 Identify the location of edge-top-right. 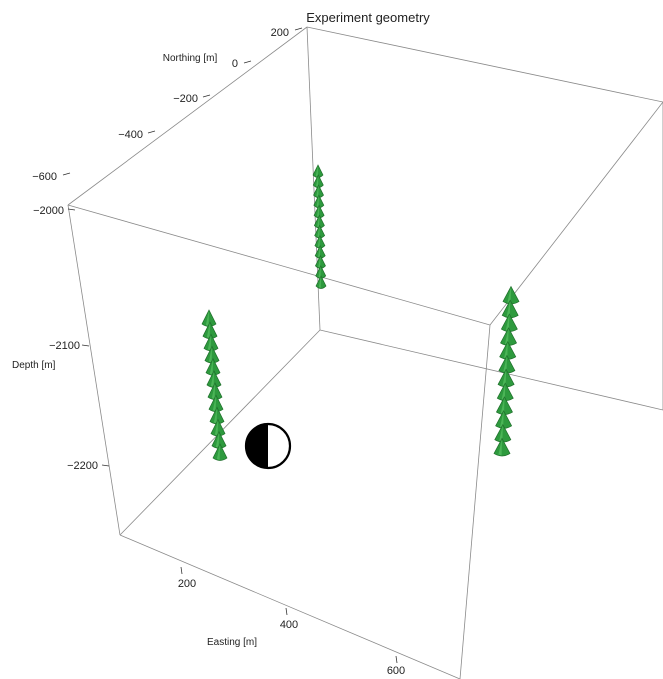
(576, 213).